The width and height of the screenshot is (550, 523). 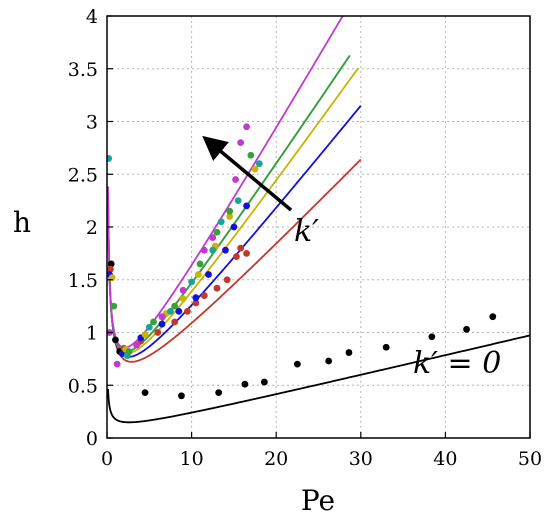 I want to click on y-tick-label: 4, so click(x=92, y=17).